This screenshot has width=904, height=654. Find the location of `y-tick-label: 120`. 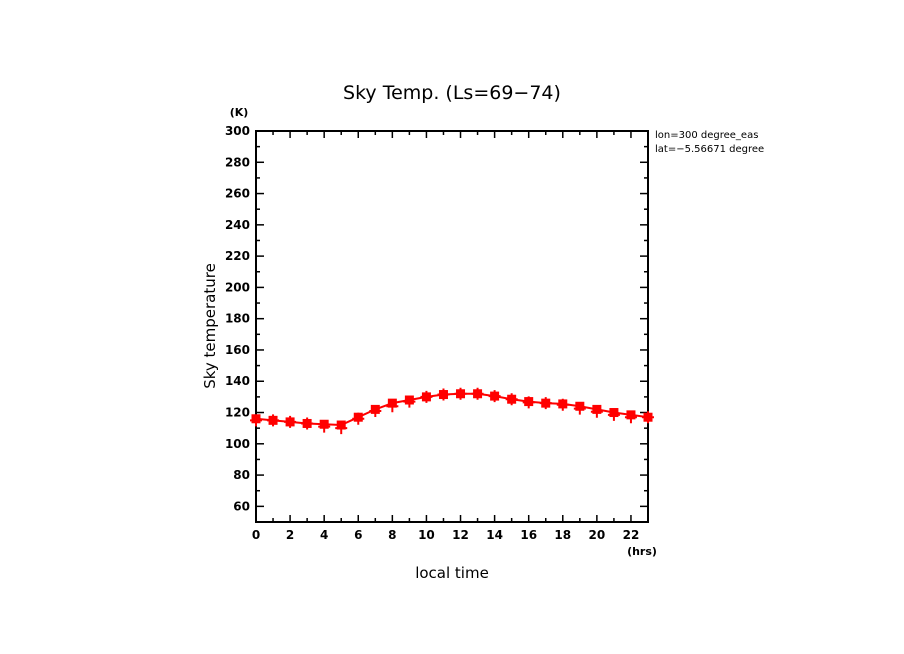

y-tick-label: 120 is located at coordinates (237, 413).